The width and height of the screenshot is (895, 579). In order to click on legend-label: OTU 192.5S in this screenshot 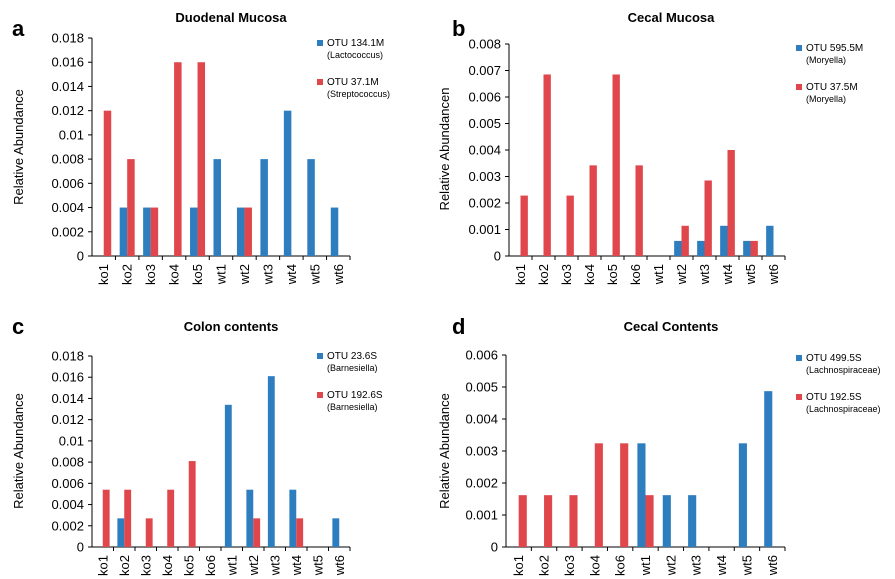, I will do `click(834, 397)`.